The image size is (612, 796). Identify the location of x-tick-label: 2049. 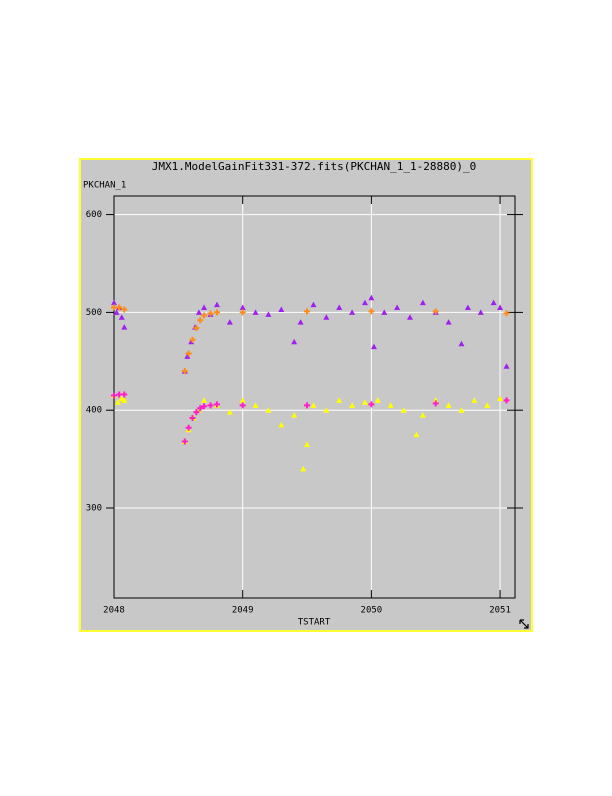
(243, 611).